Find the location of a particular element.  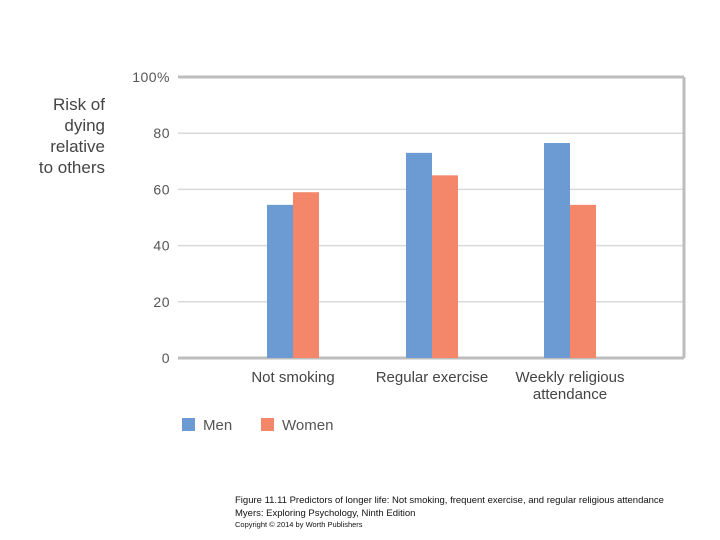

y-tick-label: 40 is located at coordinates (161, 246).